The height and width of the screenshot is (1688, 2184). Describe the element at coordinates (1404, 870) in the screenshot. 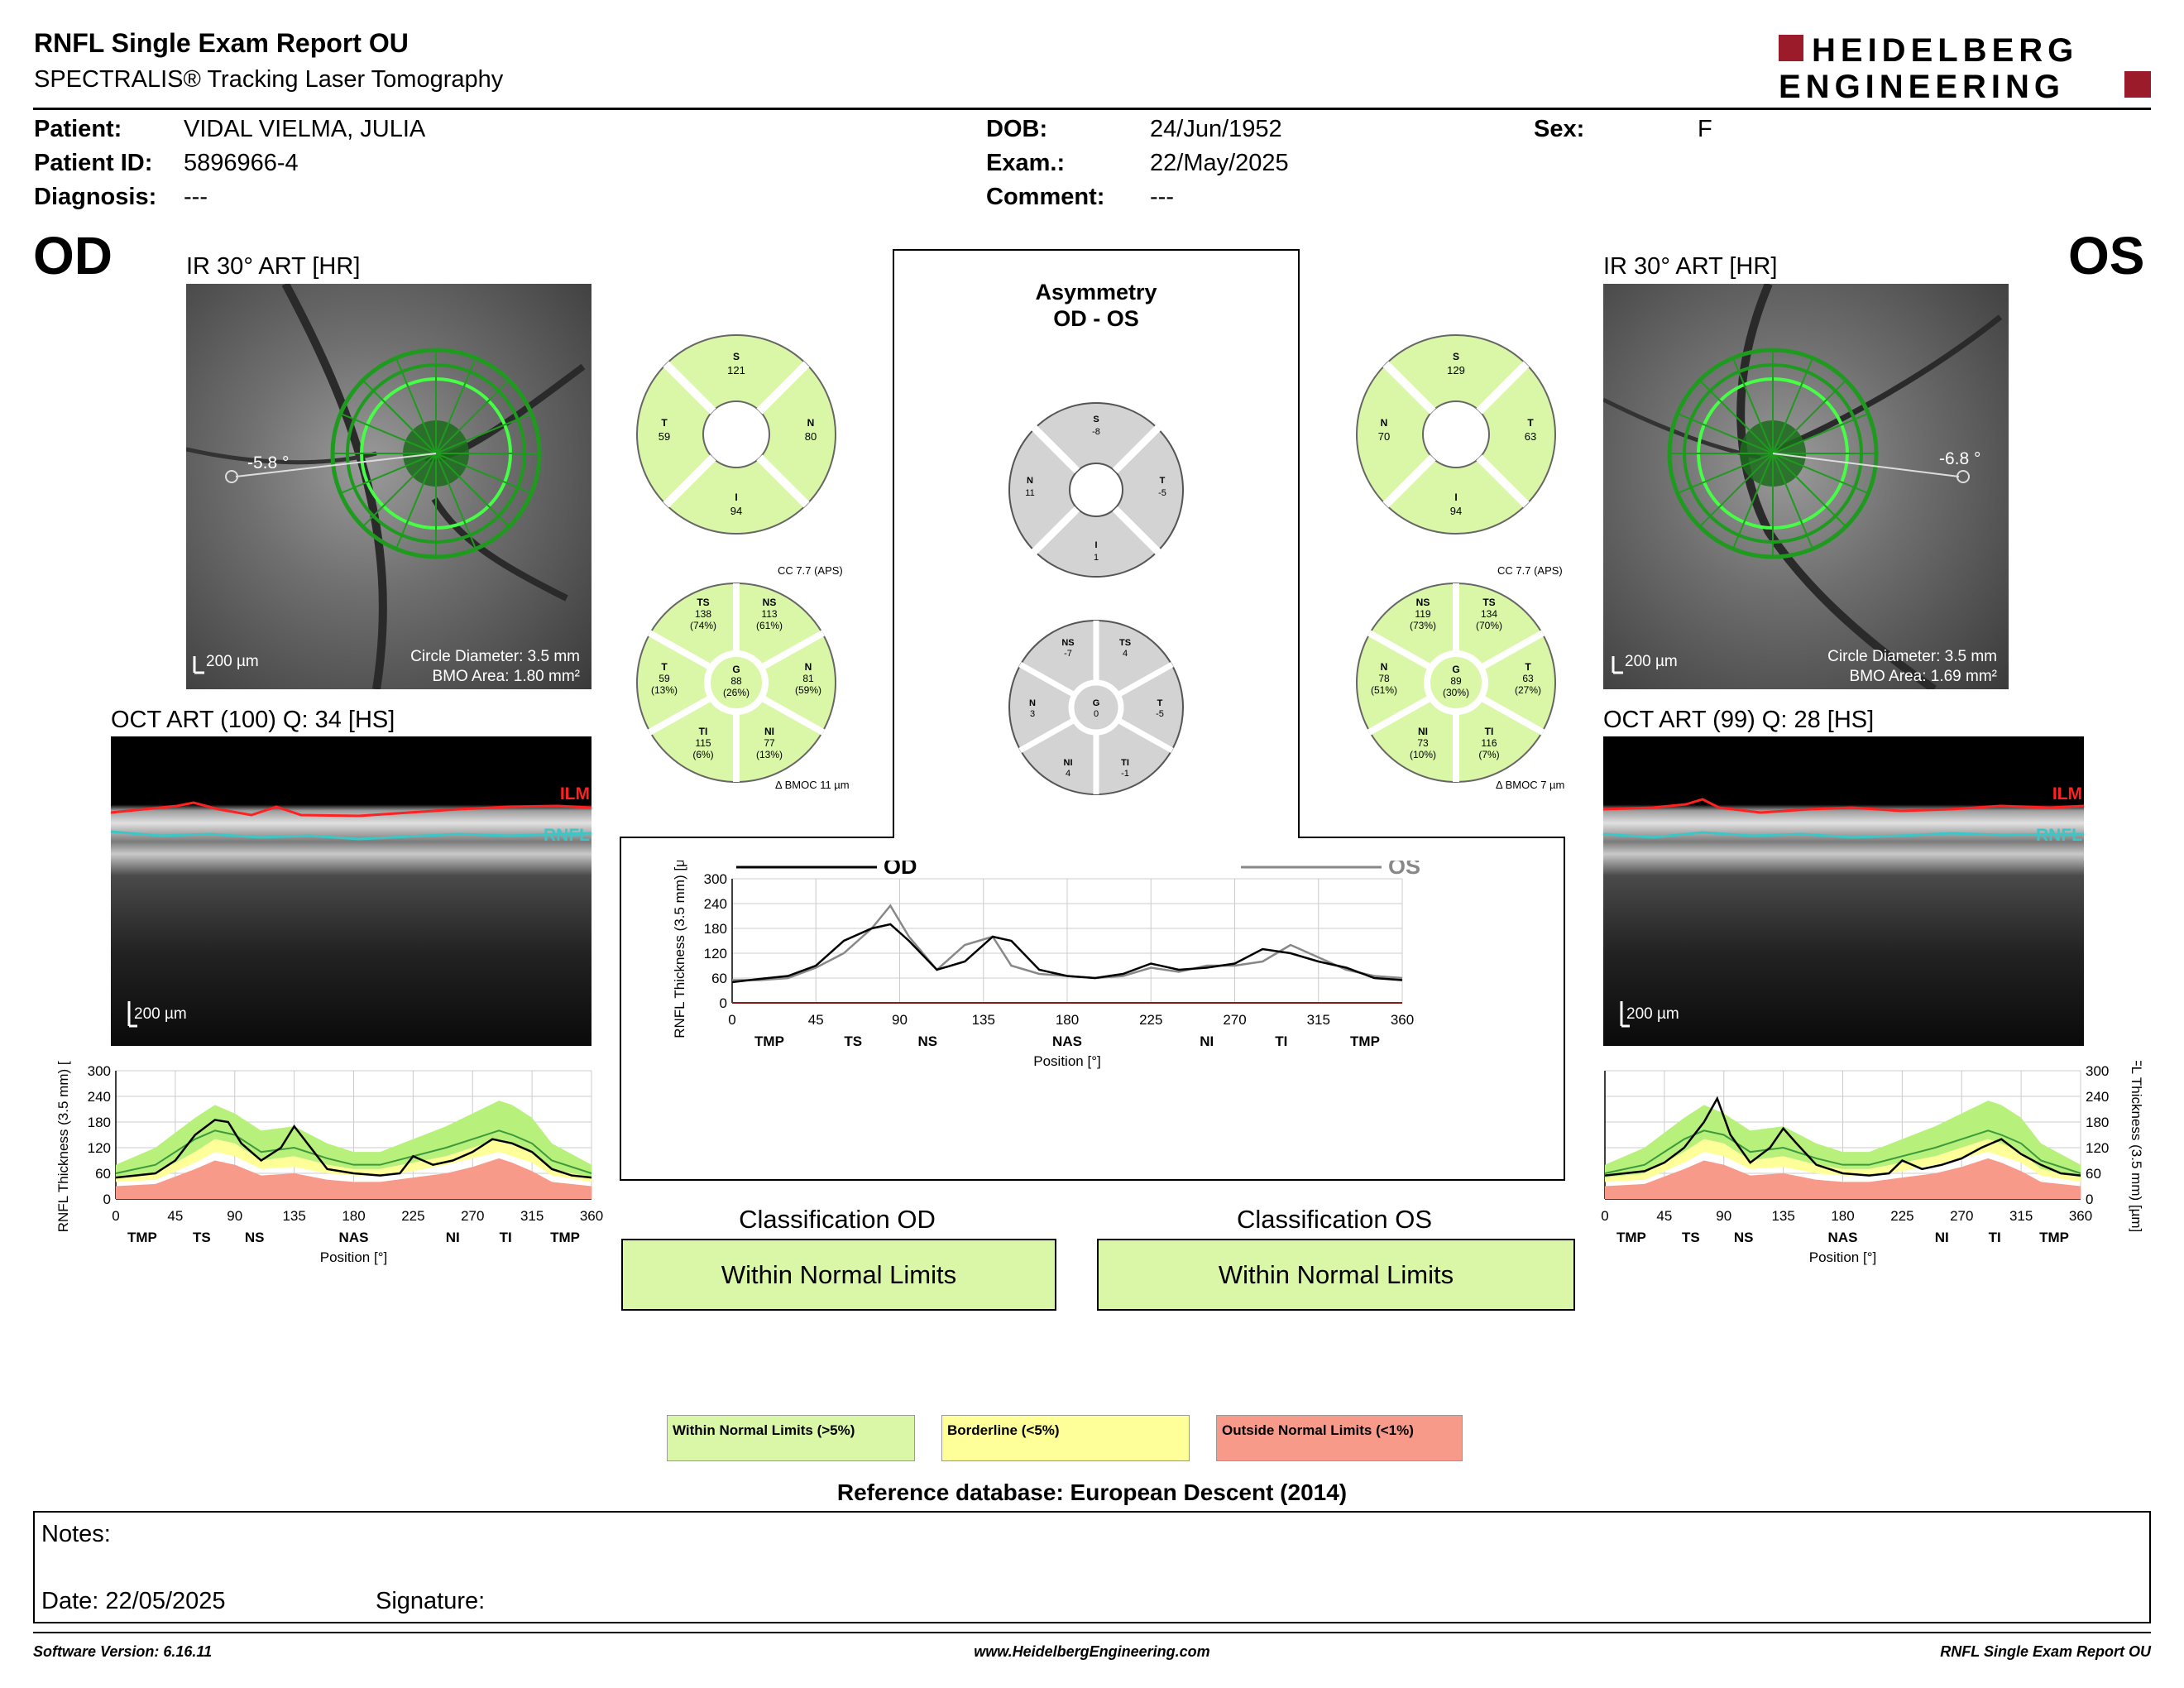

I see `legend-os-label: OS` at that location.